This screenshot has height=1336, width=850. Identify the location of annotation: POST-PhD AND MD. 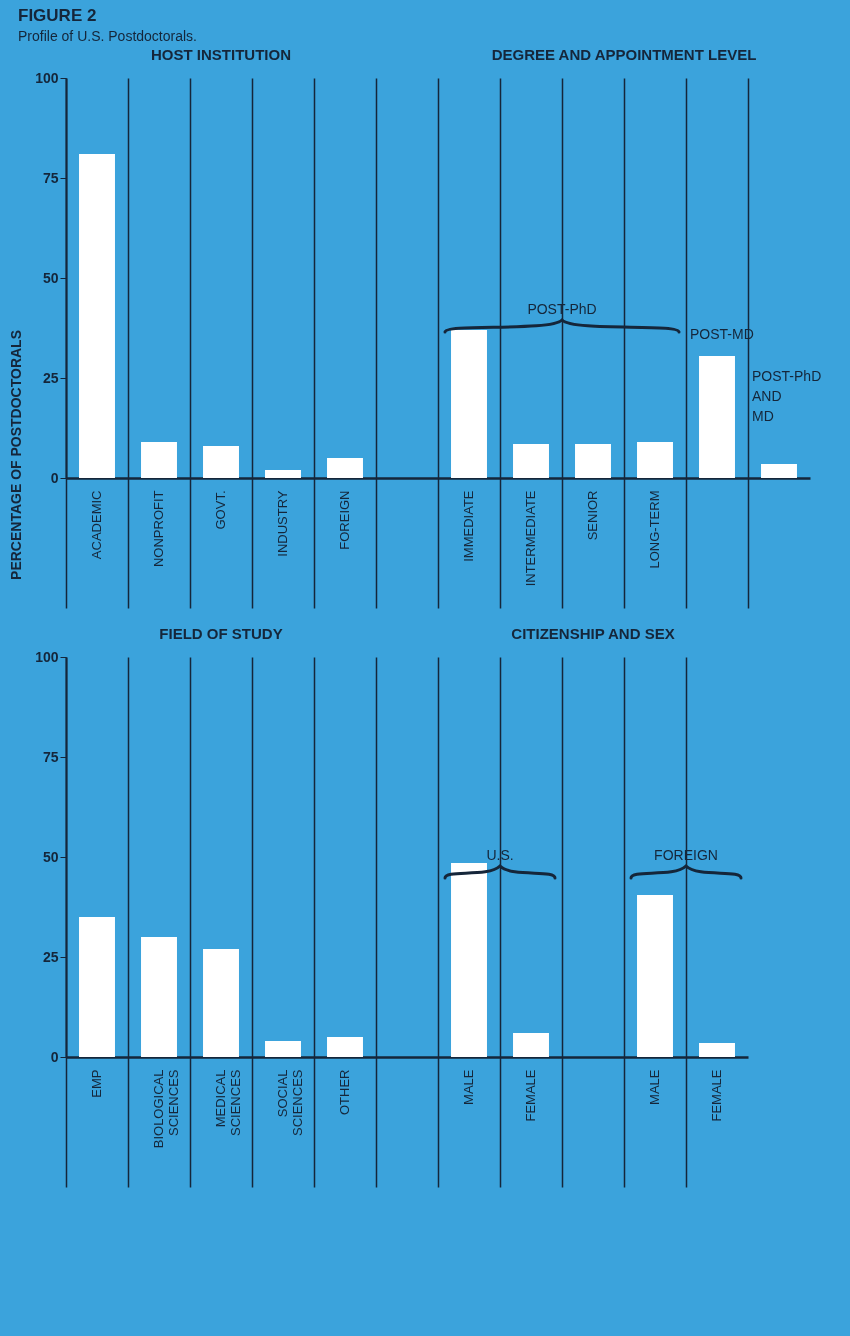
(787, 396).